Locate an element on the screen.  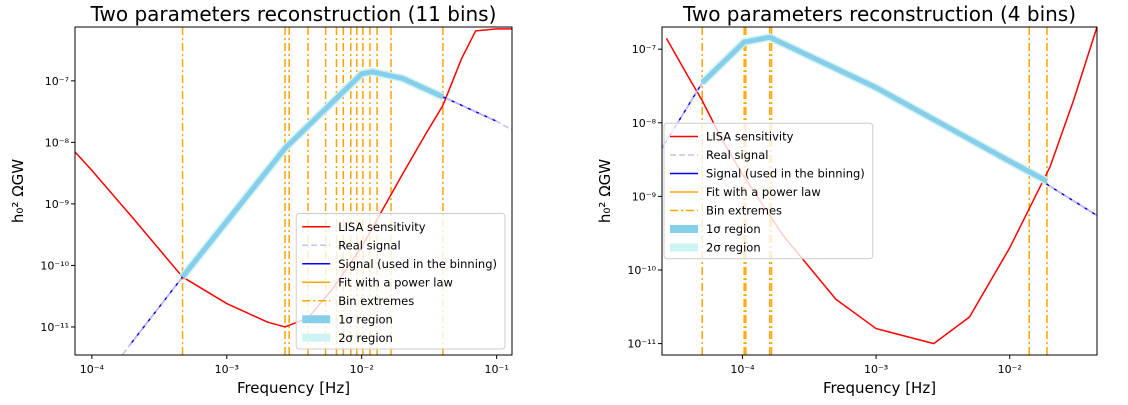
chart-title: Two parameters reconstruction (11 bins) is located at coordinates (293, 14).